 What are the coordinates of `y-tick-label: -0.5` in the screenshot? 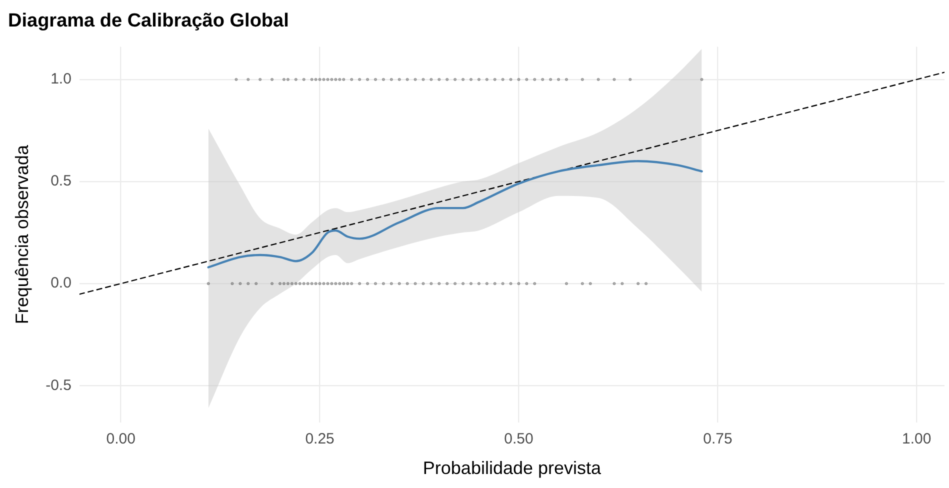 It's located at (59, 385).